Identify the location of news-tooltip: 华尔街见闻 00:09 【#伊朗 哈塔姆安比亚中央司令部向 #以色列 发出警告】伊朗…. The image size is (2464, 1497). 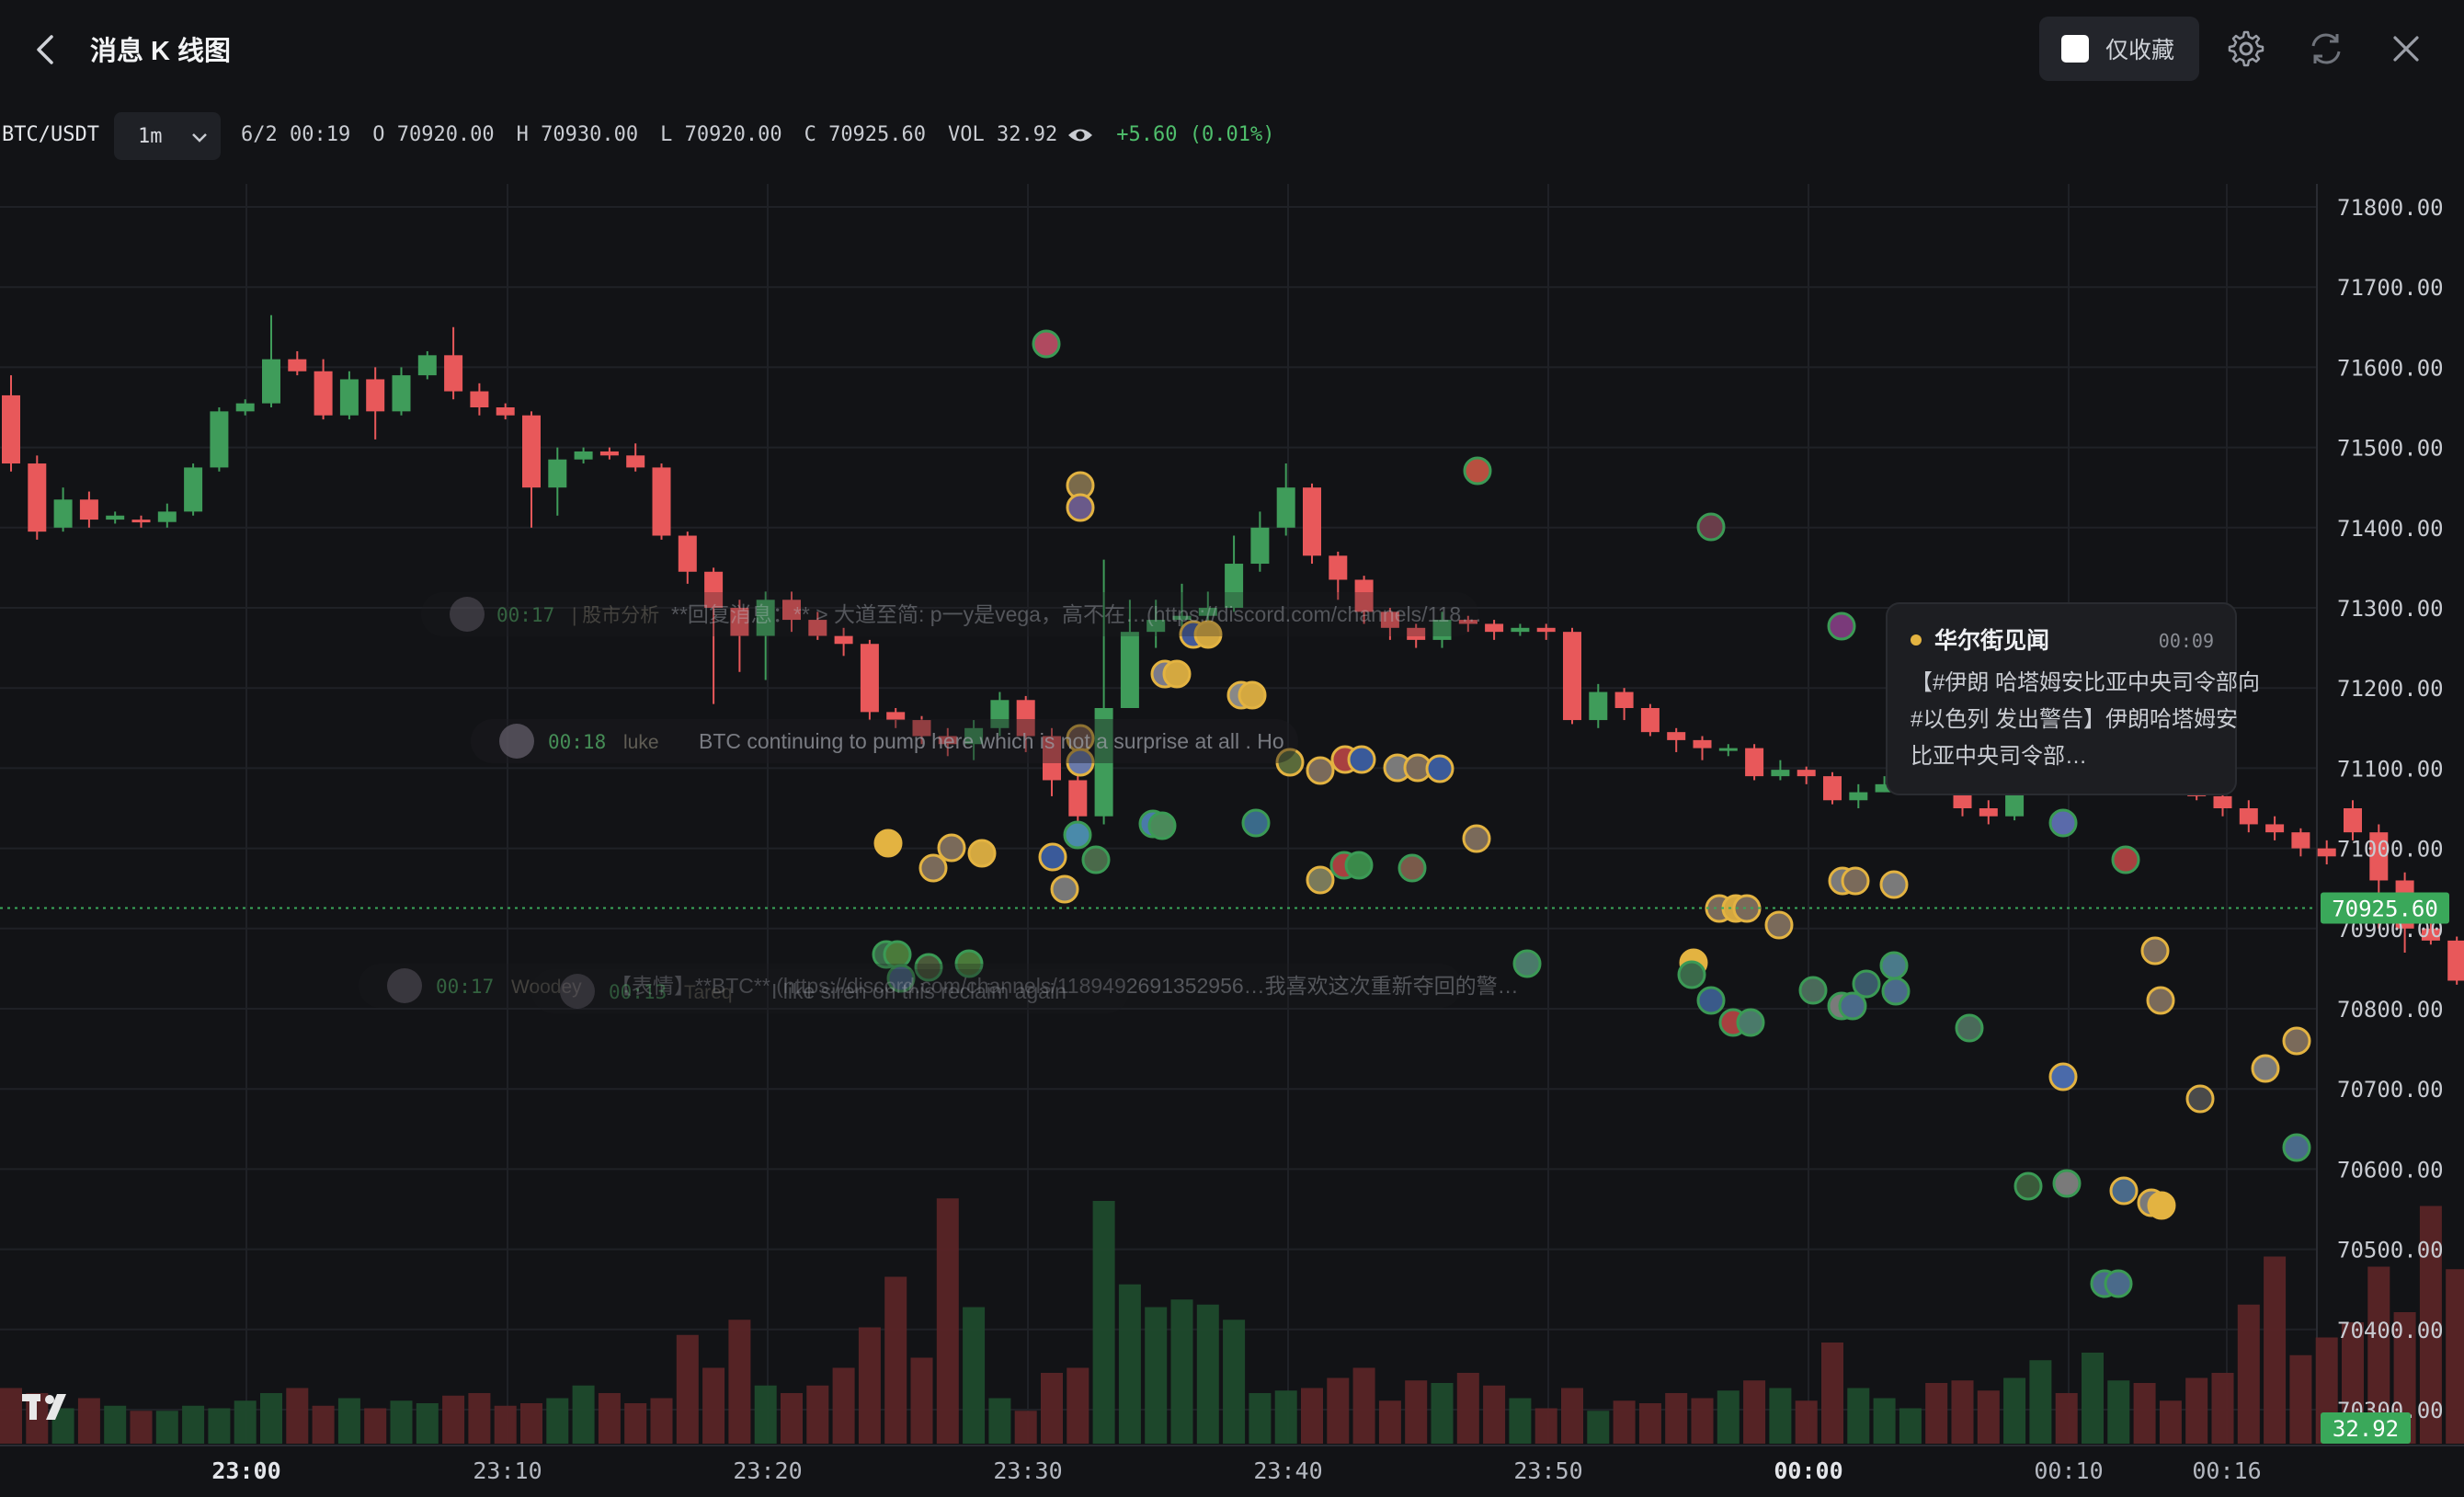
(2073, 698).